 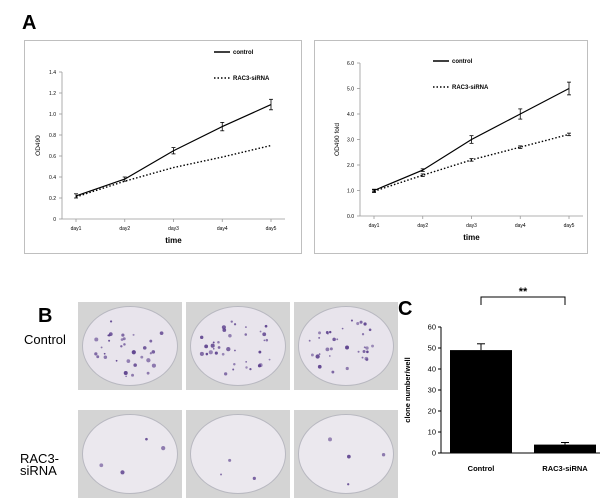 I want to click on panel-letter-c: C, so click(x=405, y=309).